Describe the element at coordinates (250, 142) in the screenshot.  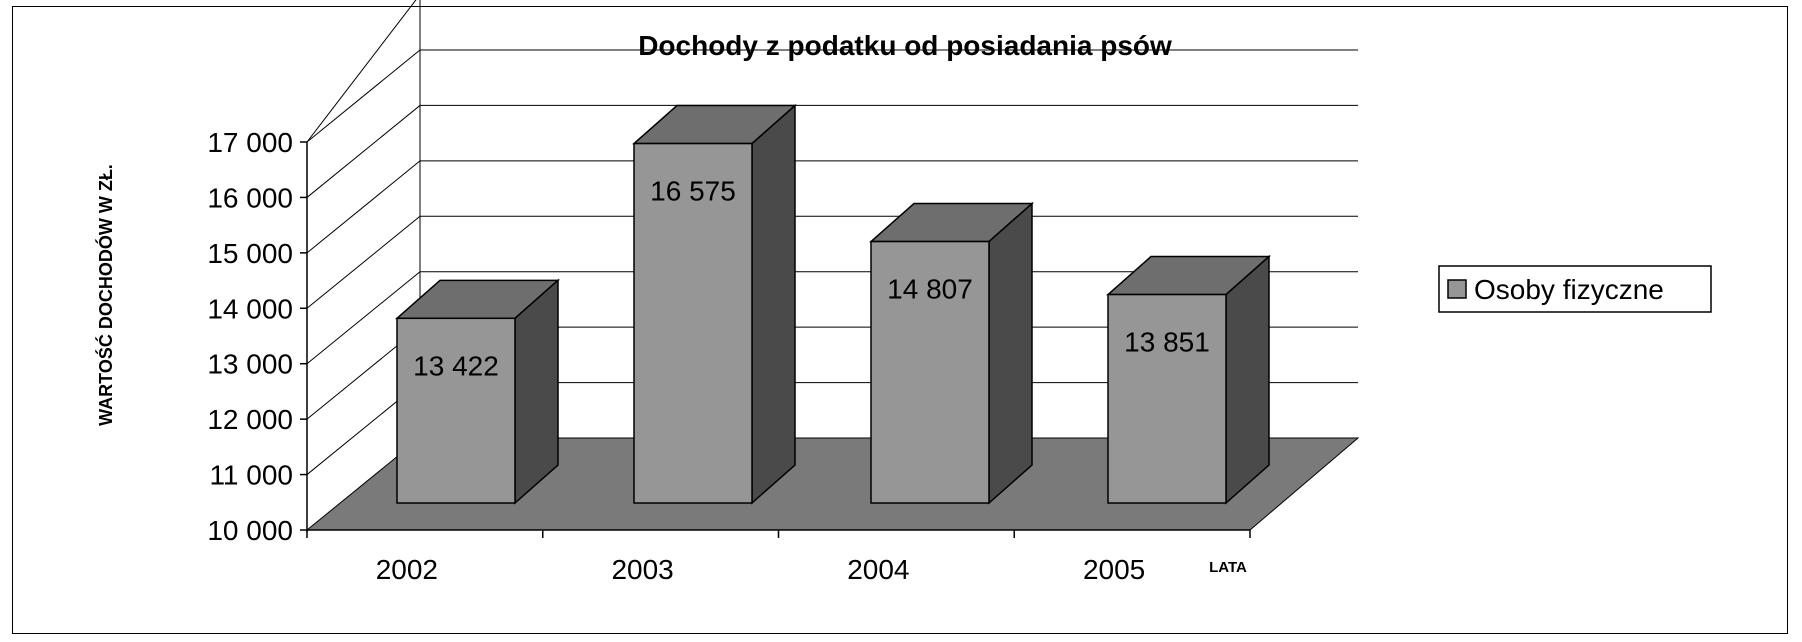
I see `y-tick-label: 17 000` at that location.